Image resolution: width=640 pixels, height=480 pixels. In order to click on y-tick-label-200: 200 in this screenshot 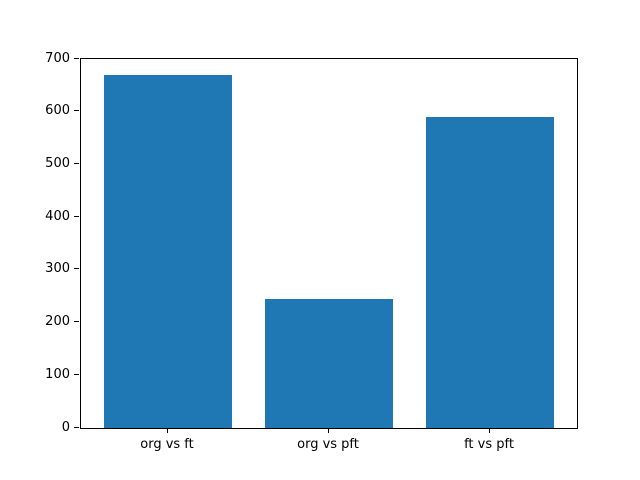, I will do `click(57, 322)`.